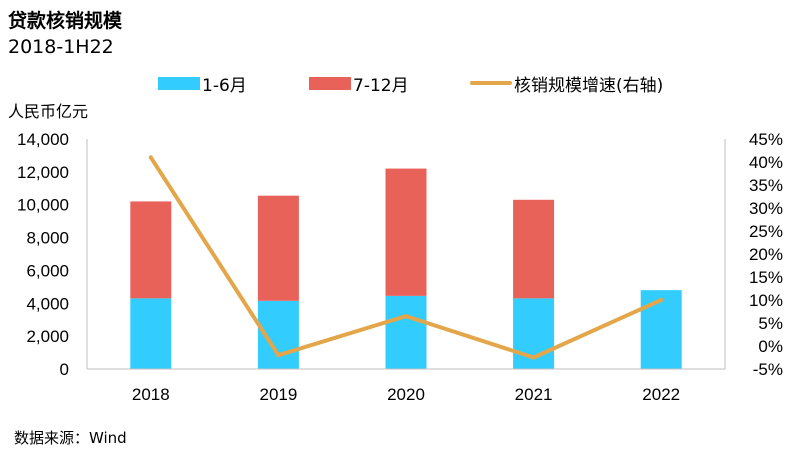  What do you see at coordinates (61, 47) in the screenshot?
I see `chart-subtitle: 2018-1H22` at bounding box center [61, 47].